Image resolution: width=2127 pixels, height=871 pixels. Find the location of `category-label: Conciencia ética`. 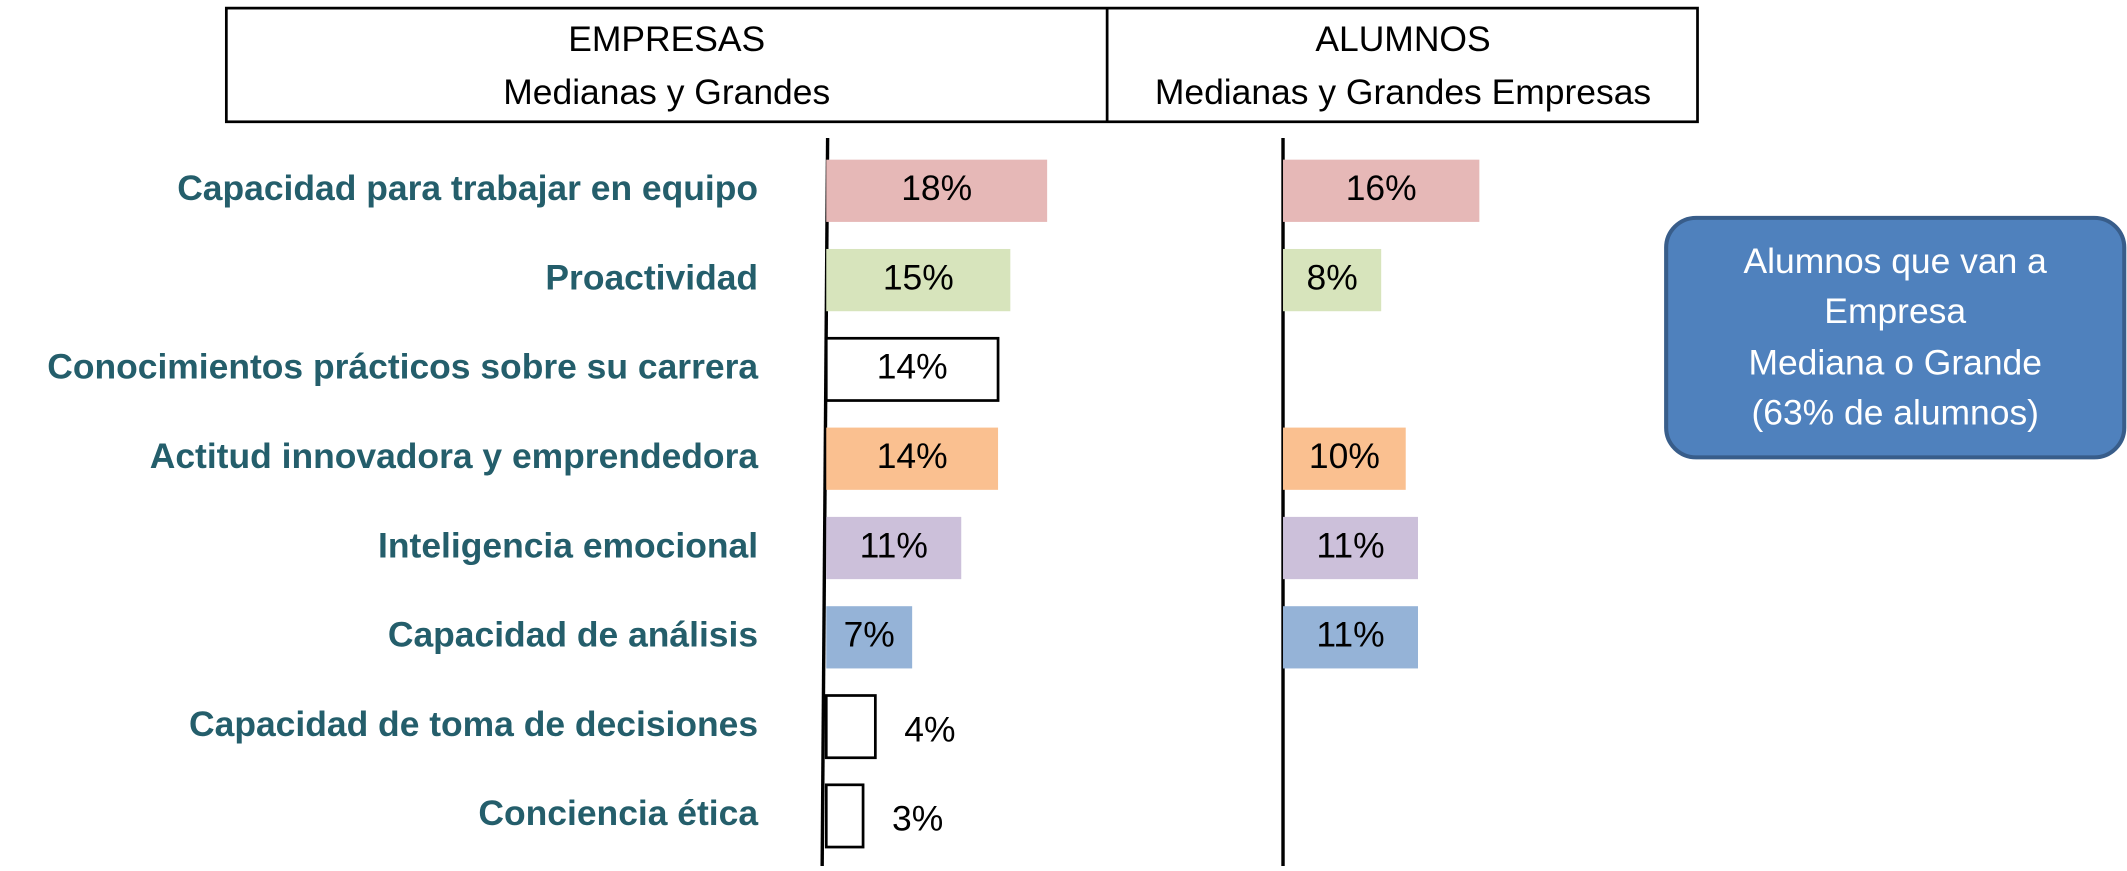

category-label: Conciencia ética is located at coordinates (618, 813).